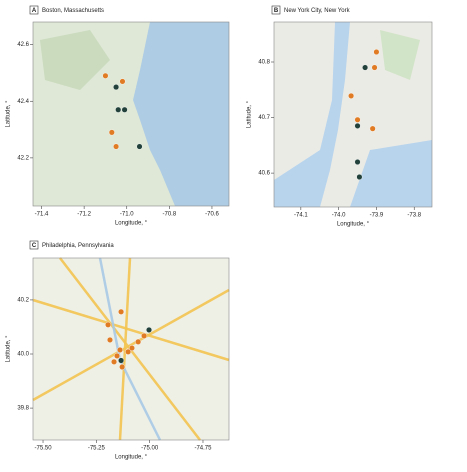  What do you see at coordinates (23, 45) in the screenshot?
I see `y-tick-label: 42.6` at bounding box center [23, 45].